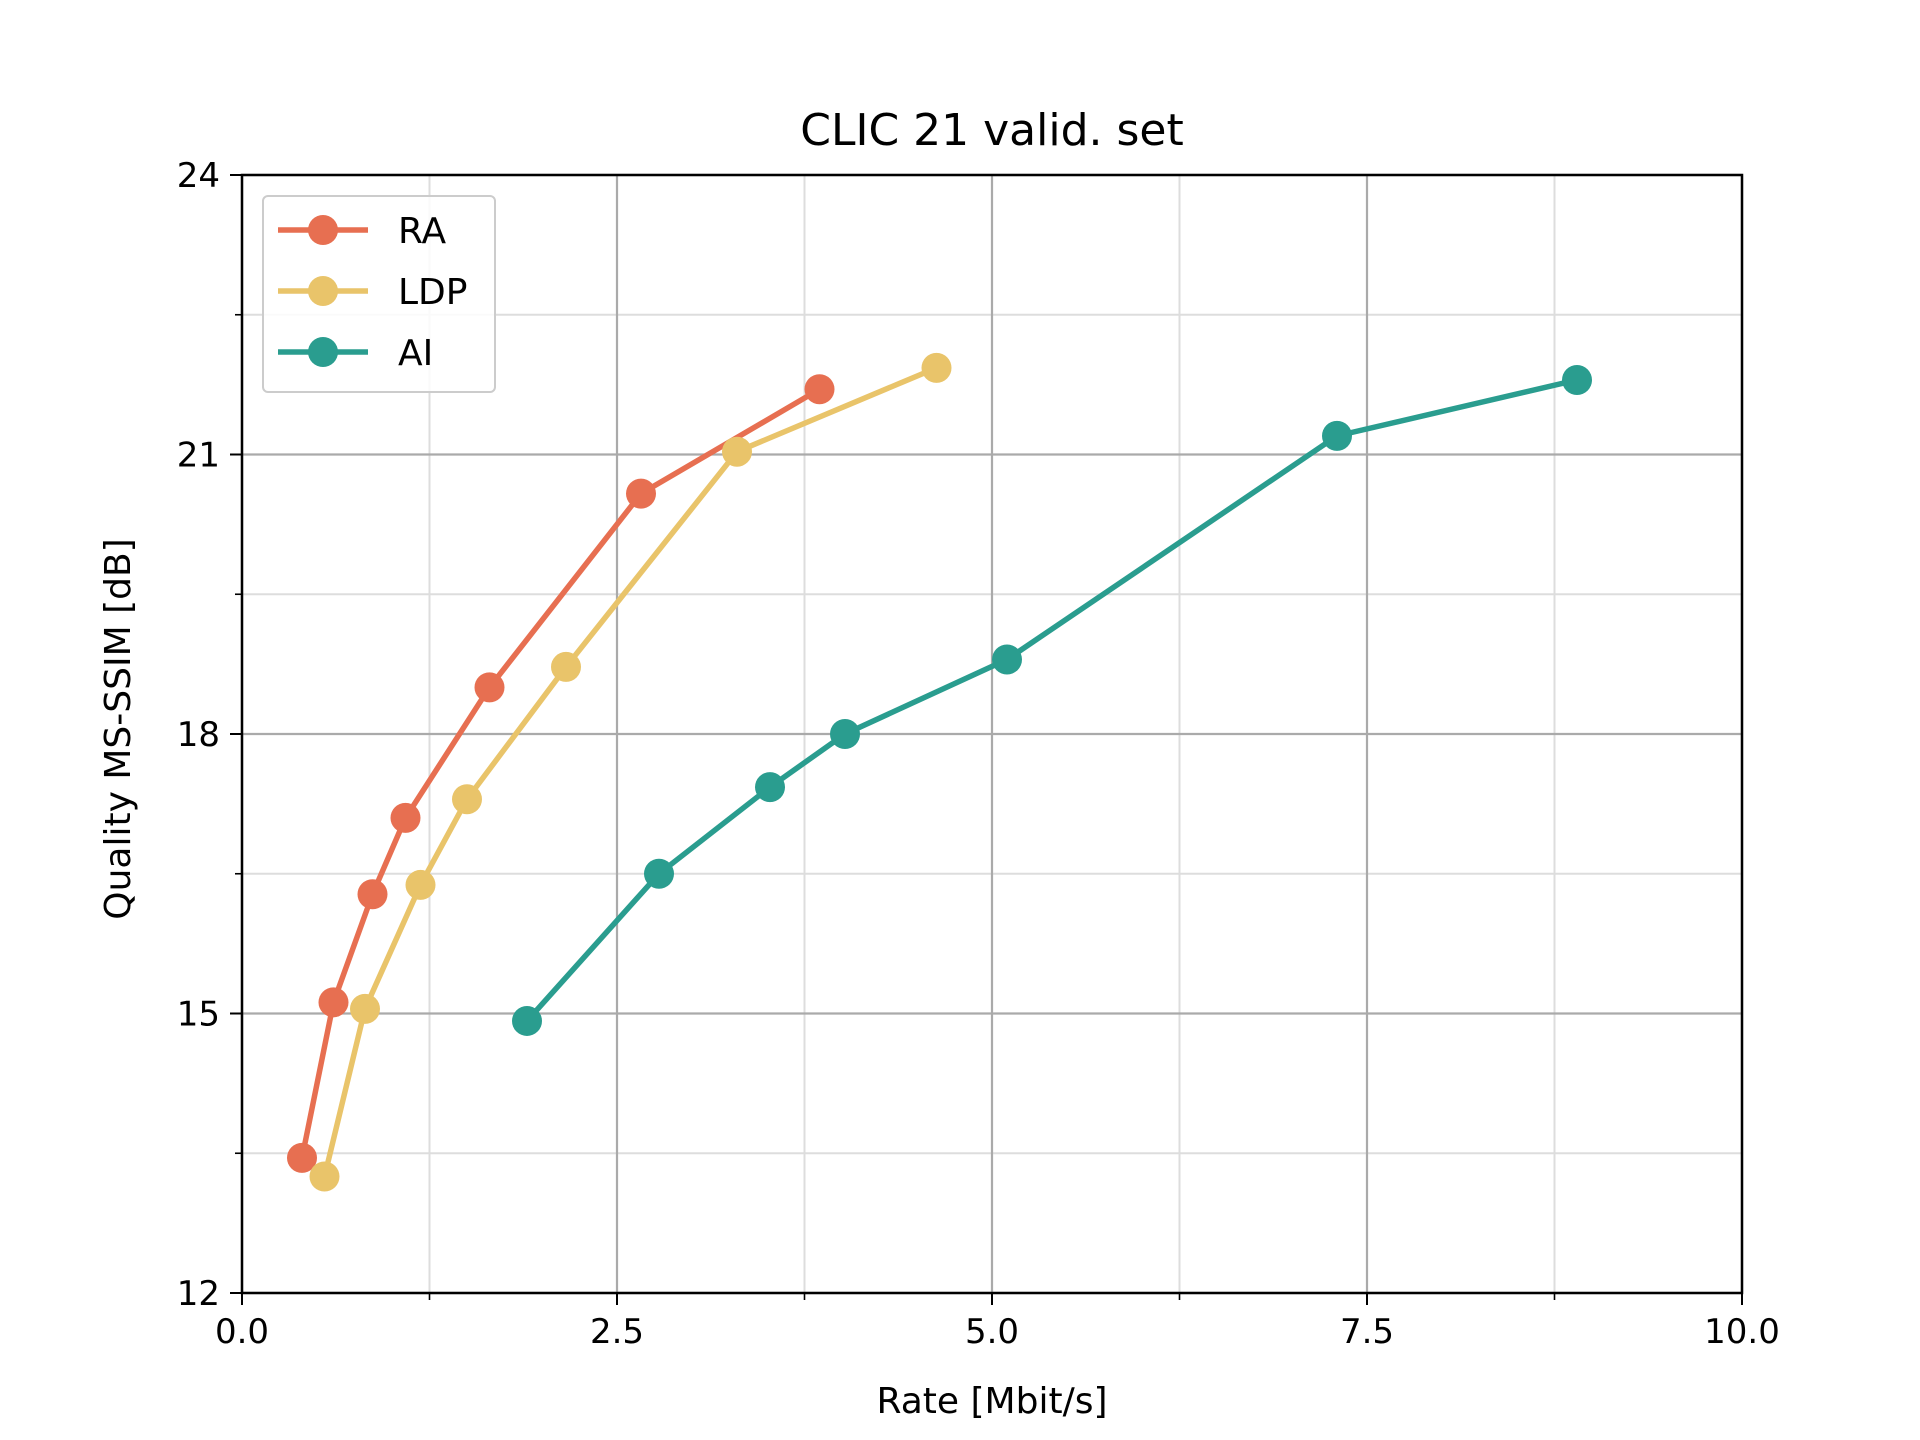 The image size is (1920, 1440). Describe the element at coordinates (198, 735) in the screenshot. I see `y-tick-label: 18` at that location.